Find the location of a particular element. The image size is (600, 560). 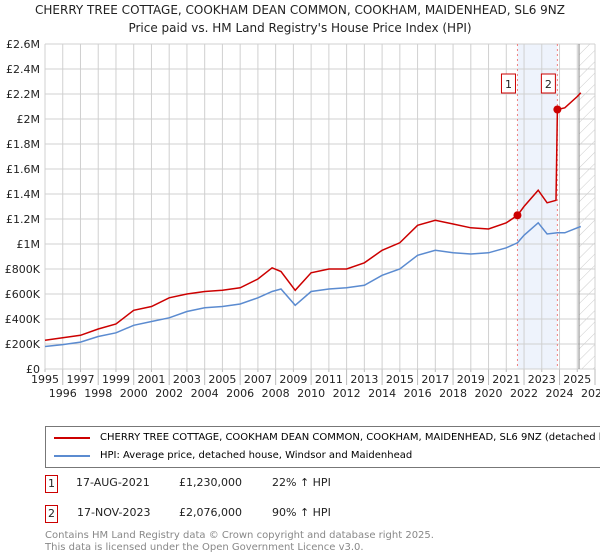

sale-badge: 1 is located at coordinates (51, 484).